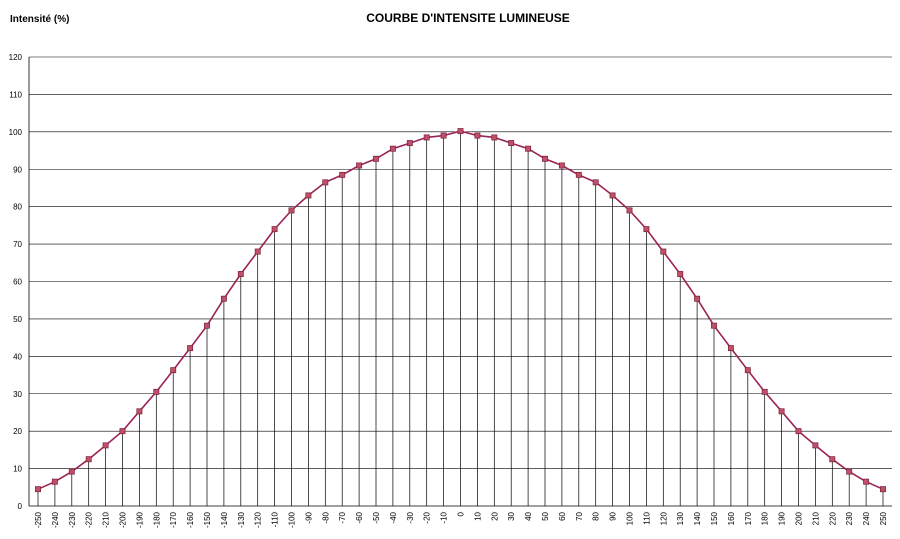 This screenshot has width=900, height=539. I want to click on x-tick-label: -60, so click(359, 517).